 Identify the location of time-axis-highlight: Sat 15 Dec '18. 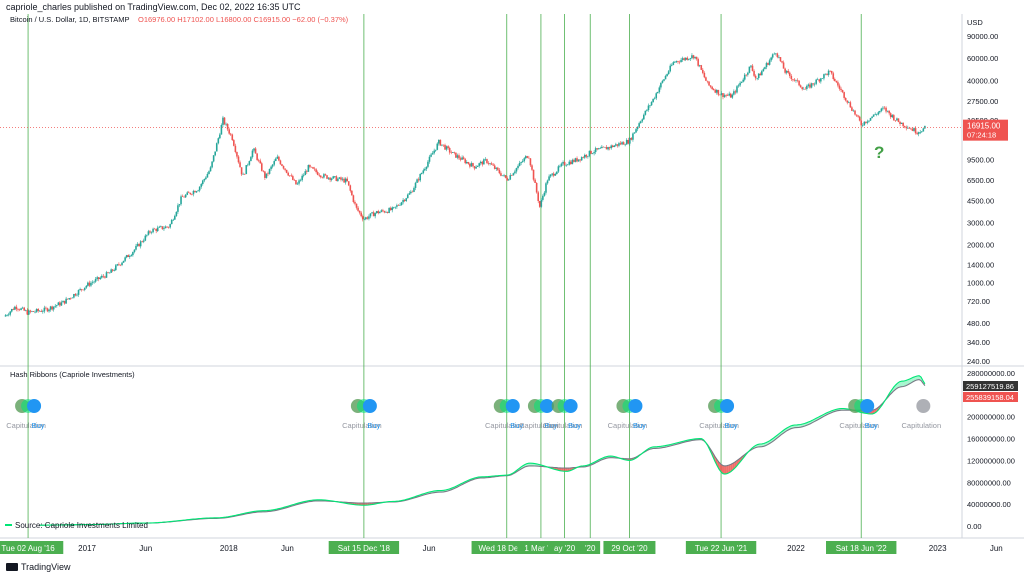
(364, 547).